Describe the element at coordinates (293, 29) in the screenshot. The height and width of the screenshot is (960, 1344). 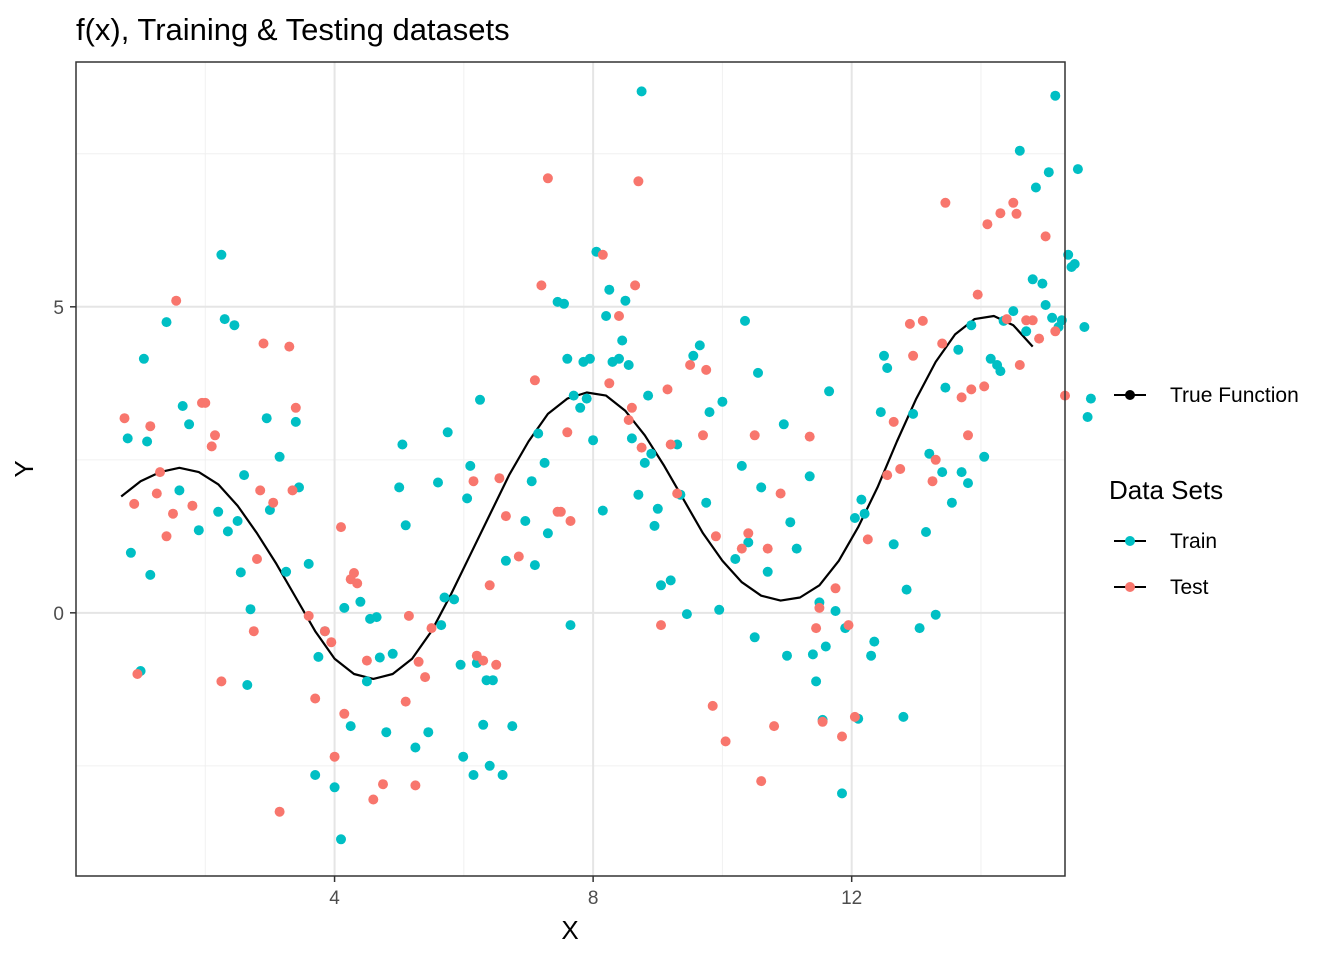
I see `chart-title: f(x), Training & Testing datasets` at that location.